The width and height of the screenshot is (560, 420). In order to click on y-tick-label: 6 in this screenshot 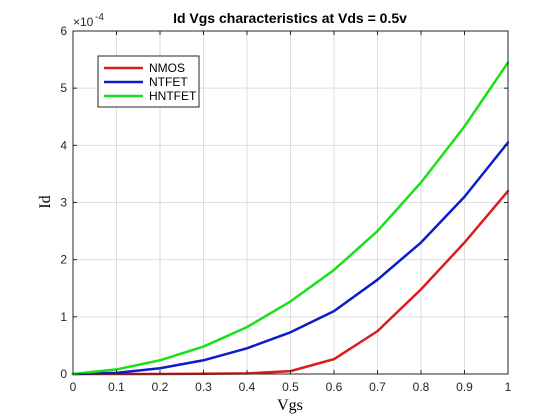, I will do `click(63, 31)`.